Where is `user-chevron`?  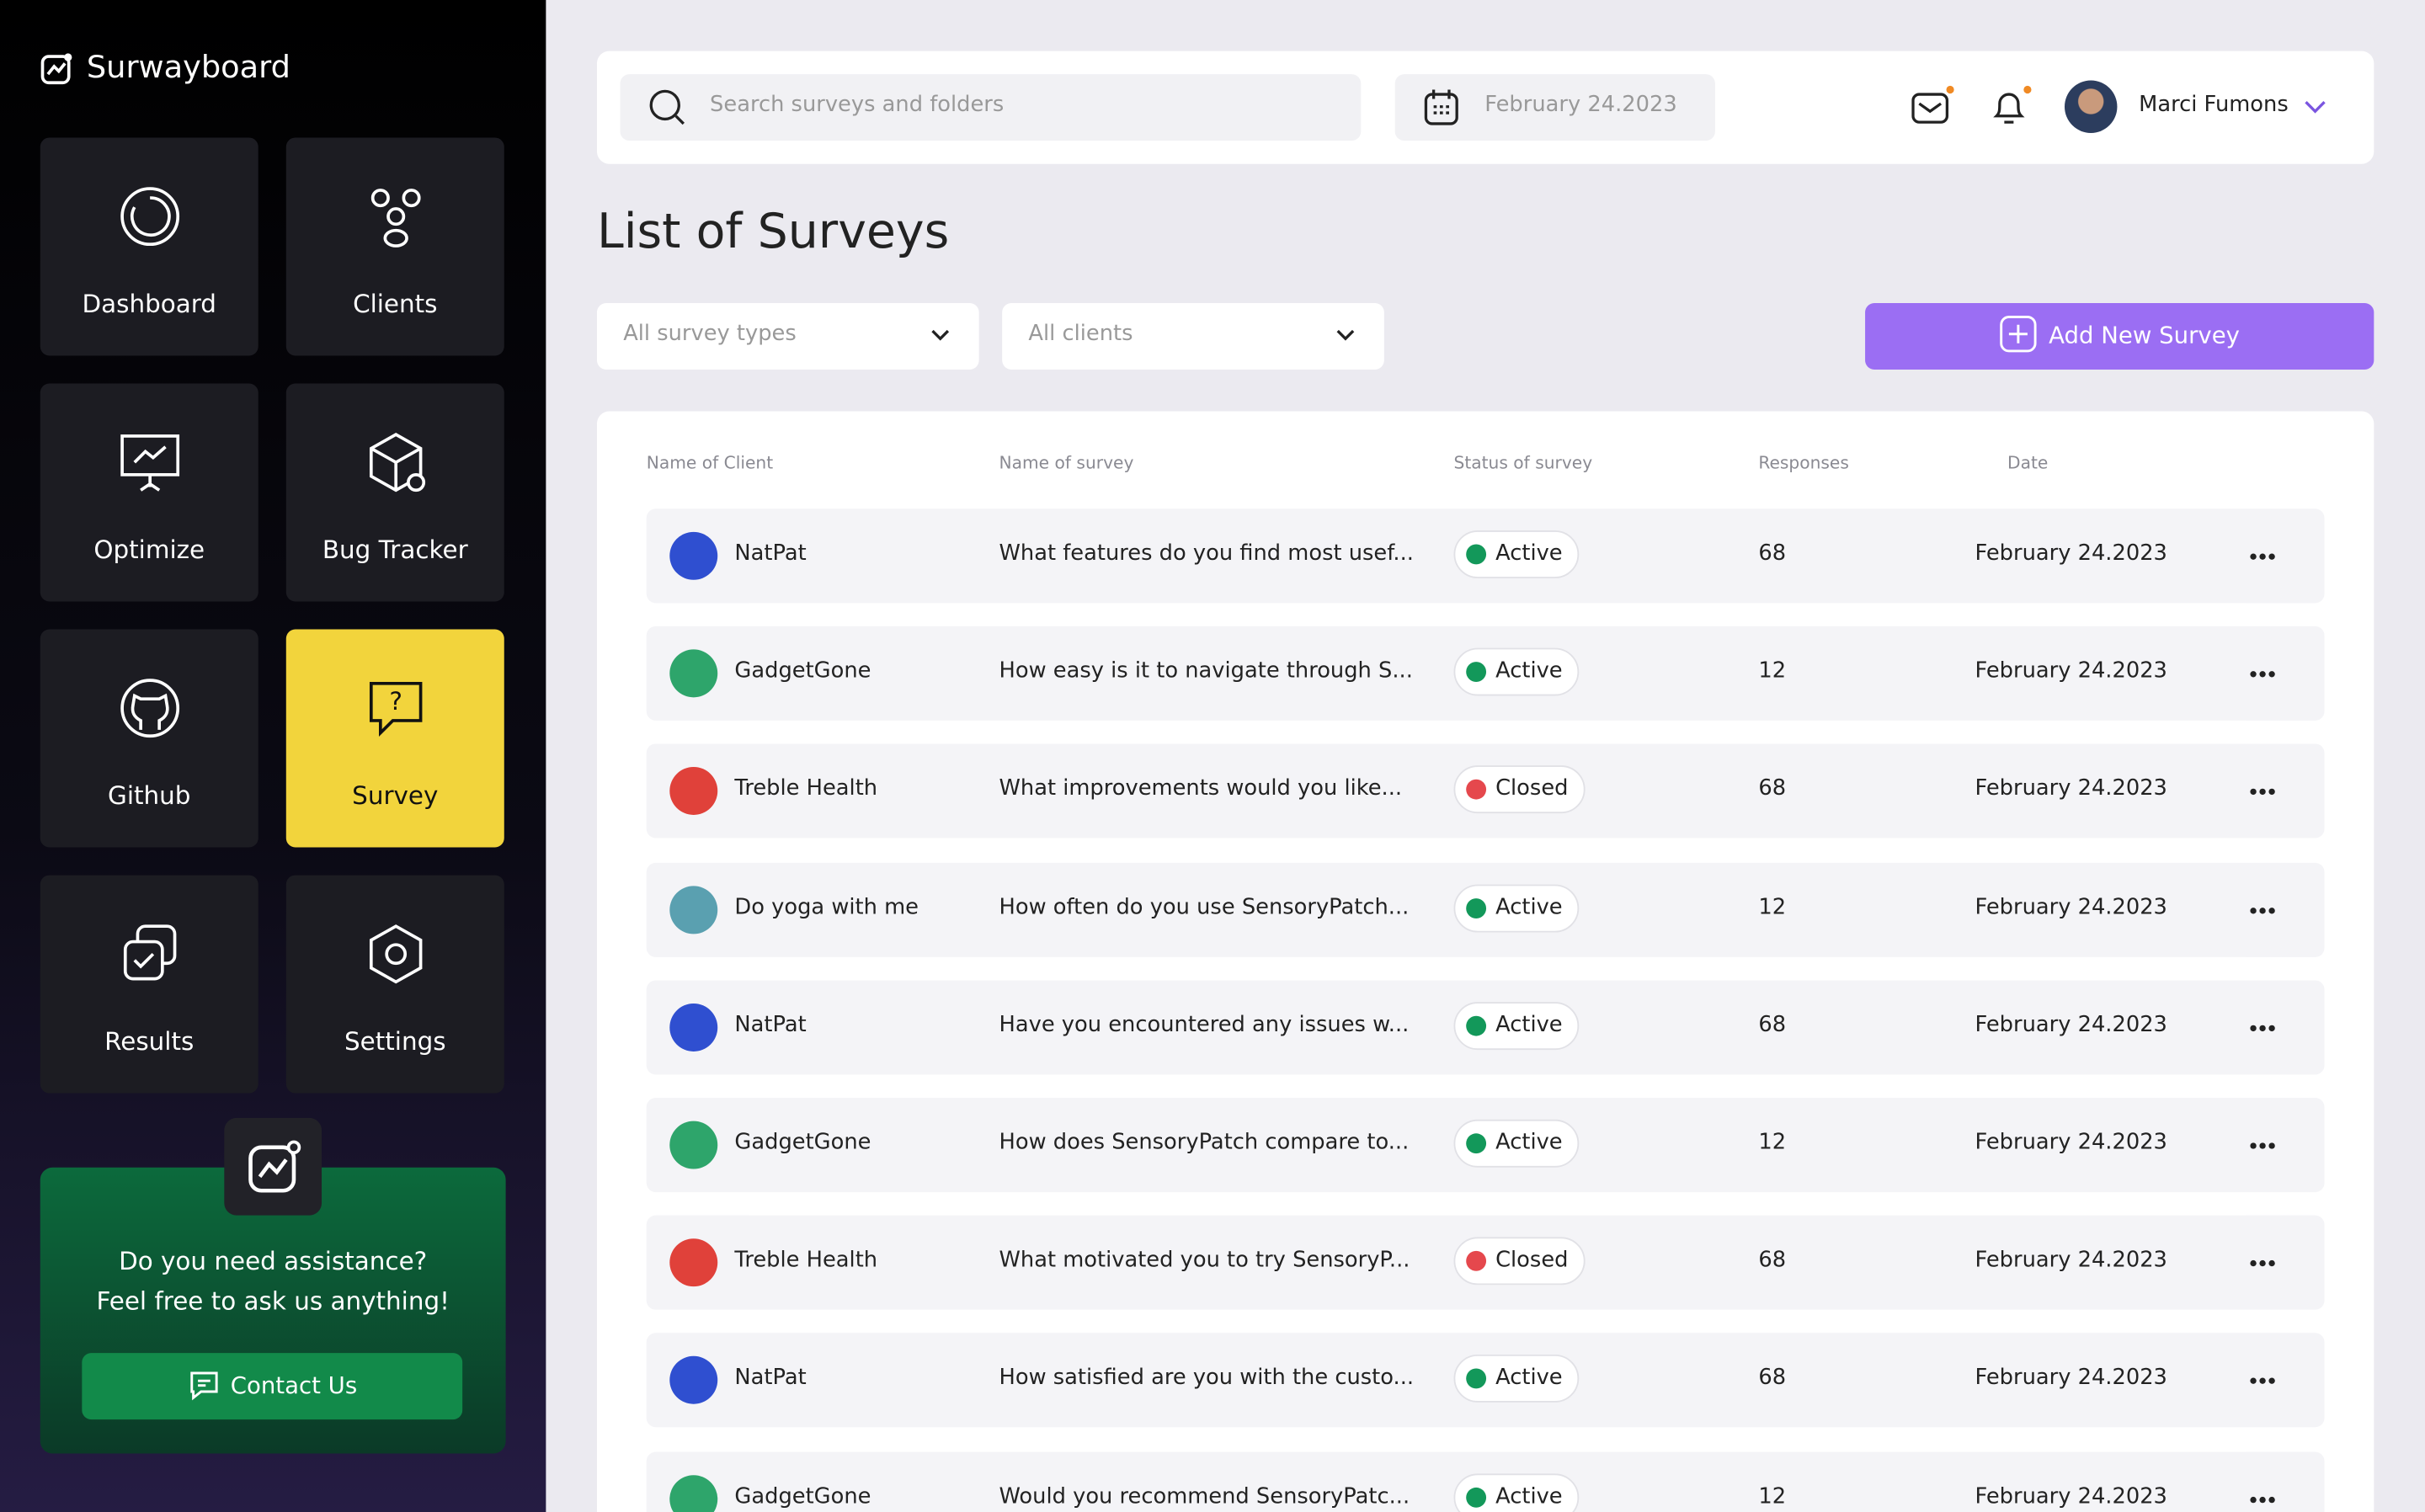 user-chevron is located at coordinates (2315, 107).